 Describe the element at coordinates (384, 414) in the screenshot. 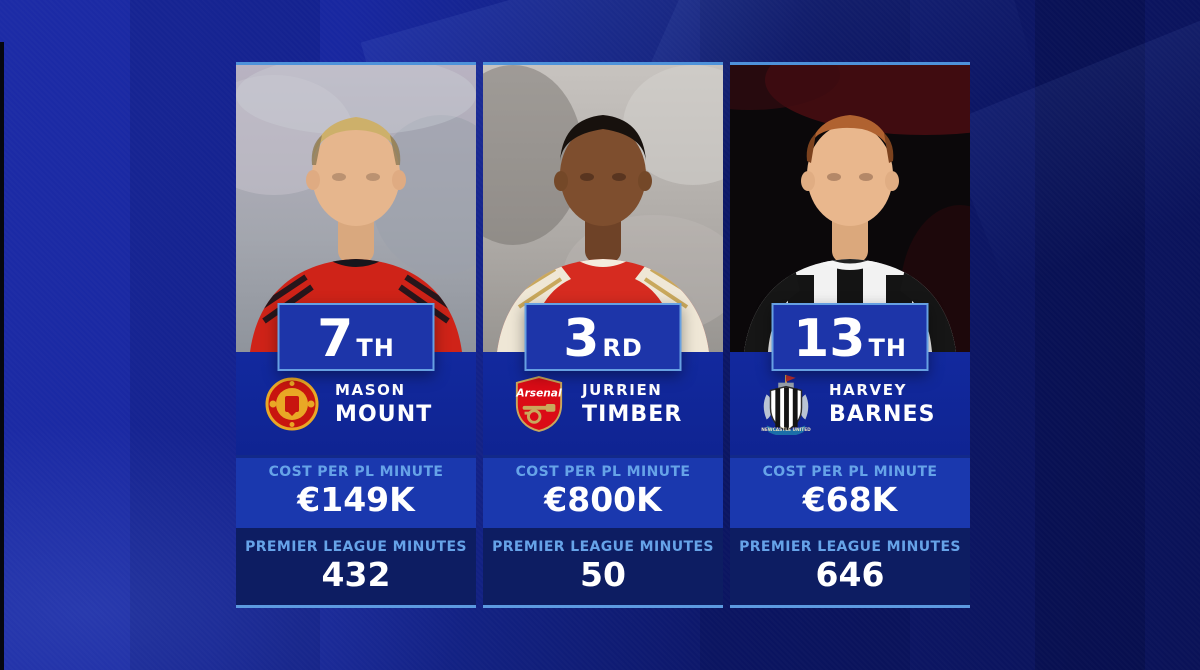

I see `player-last-name: MOUNT` at that location.